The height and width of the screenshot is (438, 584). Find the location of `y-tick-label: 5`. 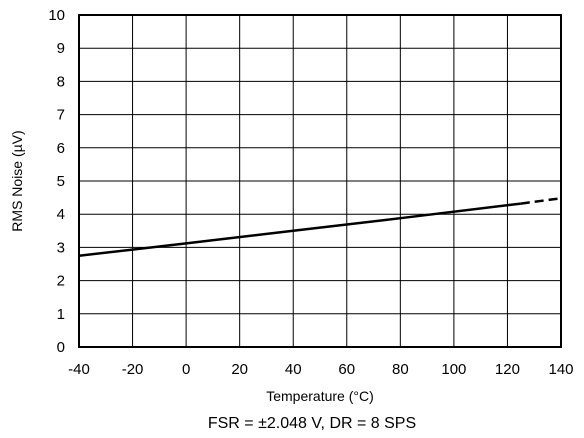

y-tick-label: 5 is located at coordinates (61, 181).